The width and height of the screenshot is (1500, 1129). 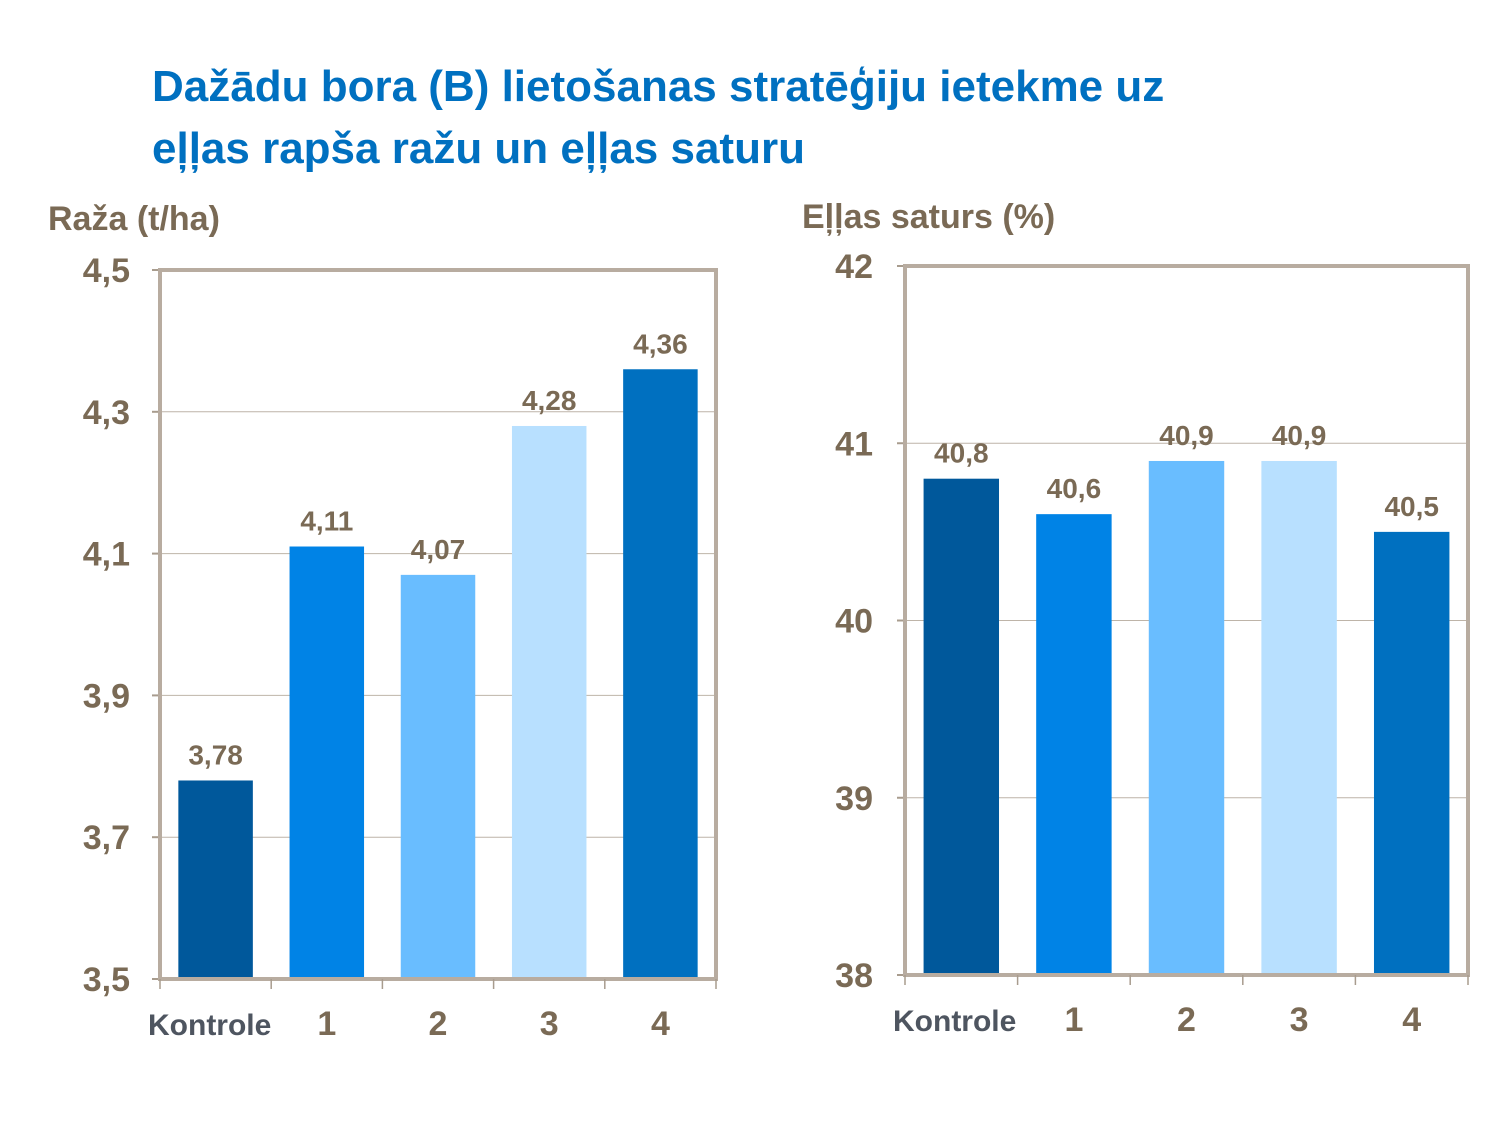 What do you see at coordinates (854, 267) in the screenshot?
I see `y-tick-label: 42` at bounding box center [854, 267].